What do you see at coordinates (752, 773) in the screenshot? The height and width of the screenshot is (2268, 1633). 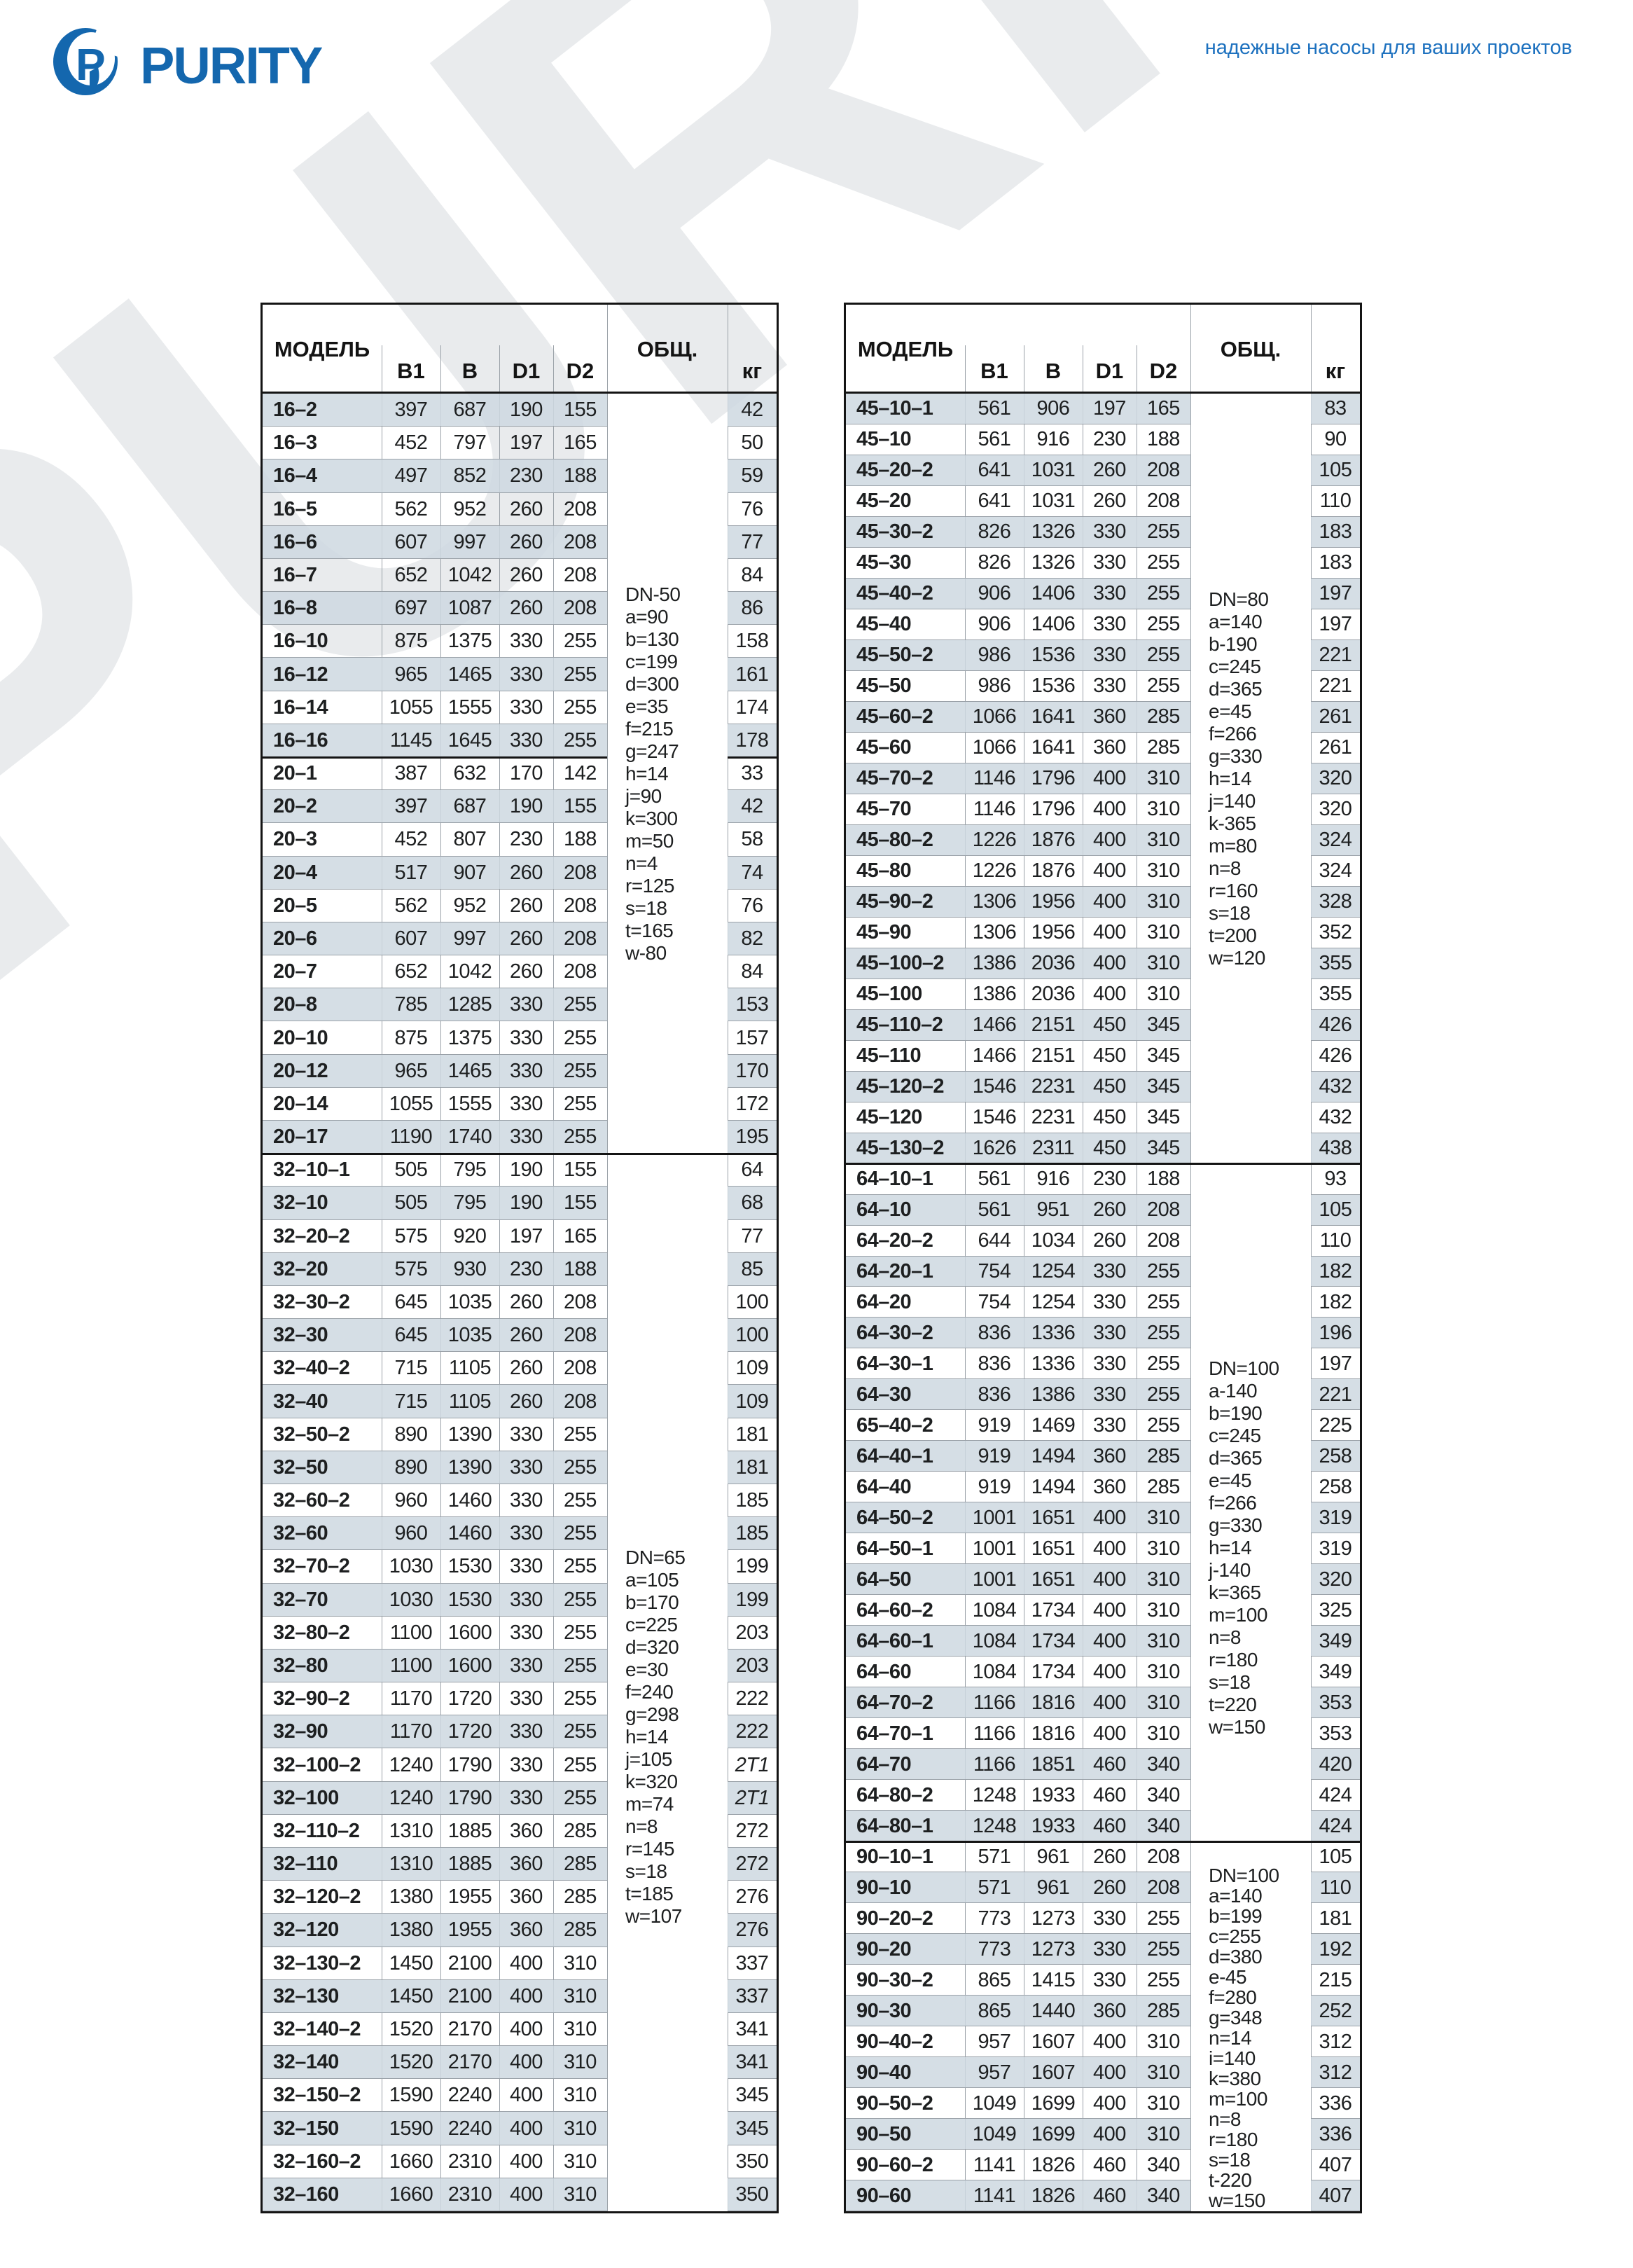 I see `cell-kg: 33` at bounding box center [752, 773].